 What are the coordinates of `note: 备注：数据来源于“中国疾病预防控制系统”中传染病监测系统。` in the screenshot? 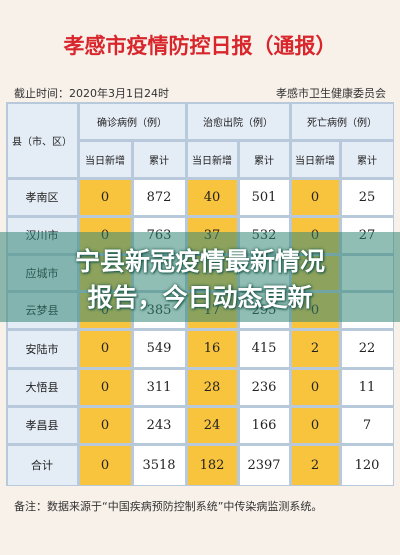 It's located at (168, 506).